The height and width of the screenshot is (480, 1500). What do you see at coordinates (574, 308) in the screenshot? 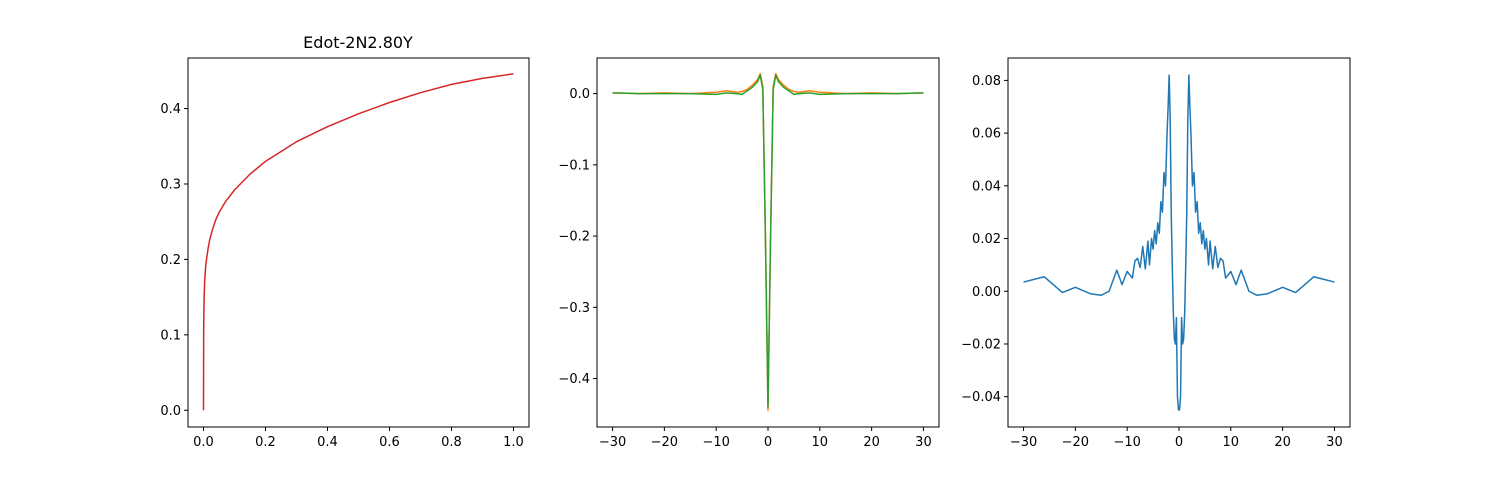
I see `middle-y-tick-label: −0.3` at bounding box center [574, 308].